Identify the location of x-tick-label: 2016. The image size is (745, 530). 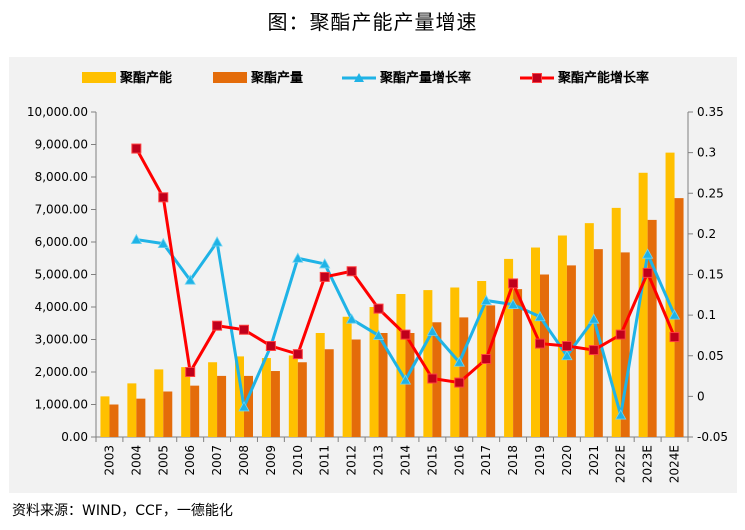
(459, 460).